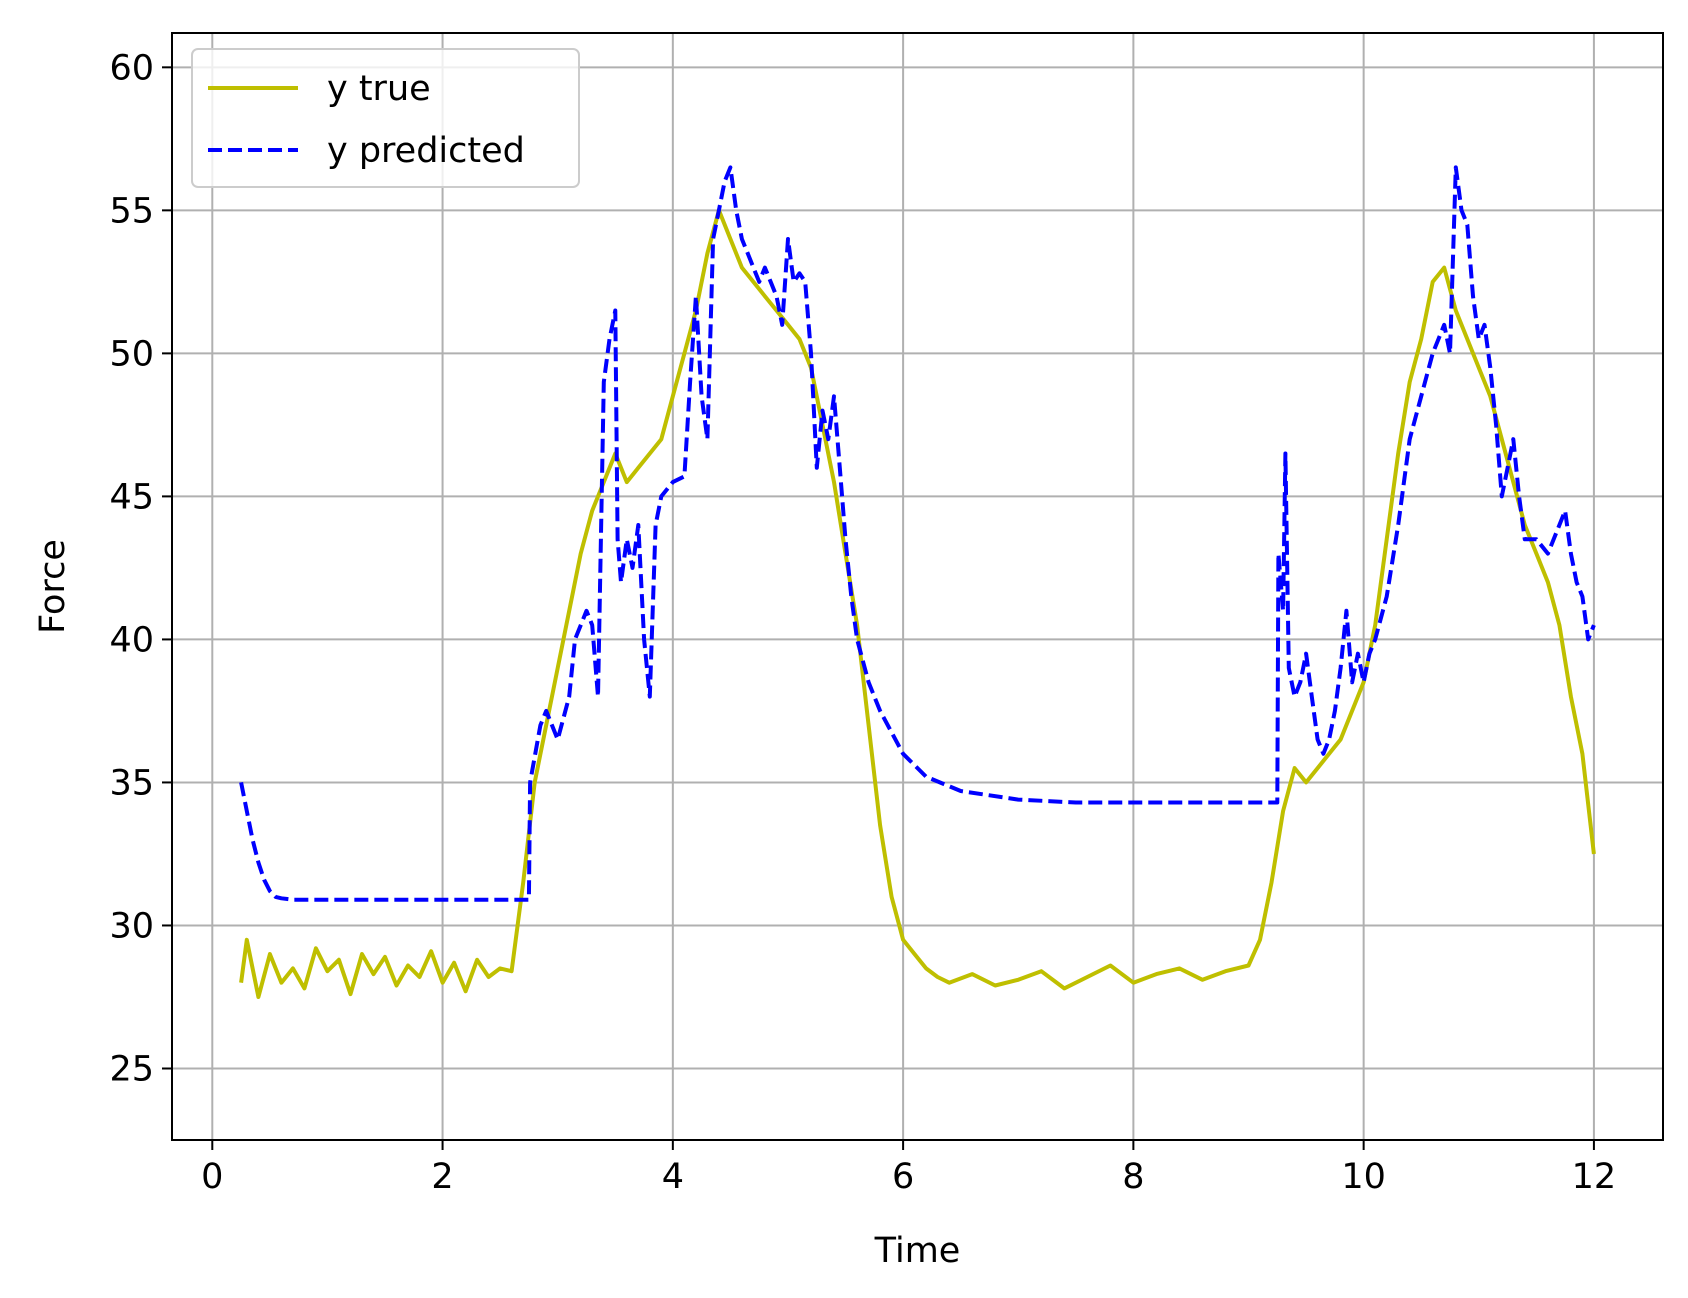  I want to click on y-axis-title: Force, so click(53, 586).